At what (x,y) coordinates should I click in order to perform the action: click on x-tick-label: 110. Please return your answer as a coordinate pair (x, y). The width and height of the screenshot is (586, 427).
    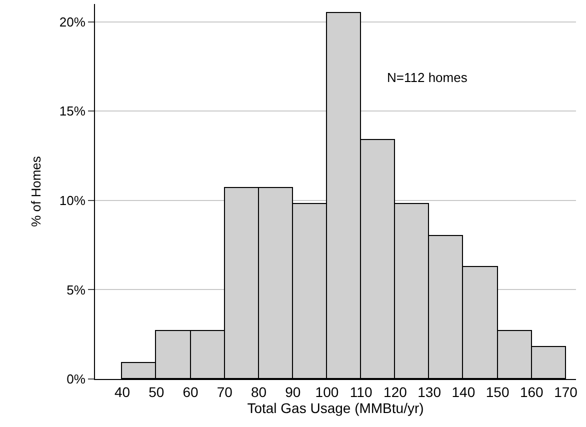
    Looking at the image, I should click on (361, 392).